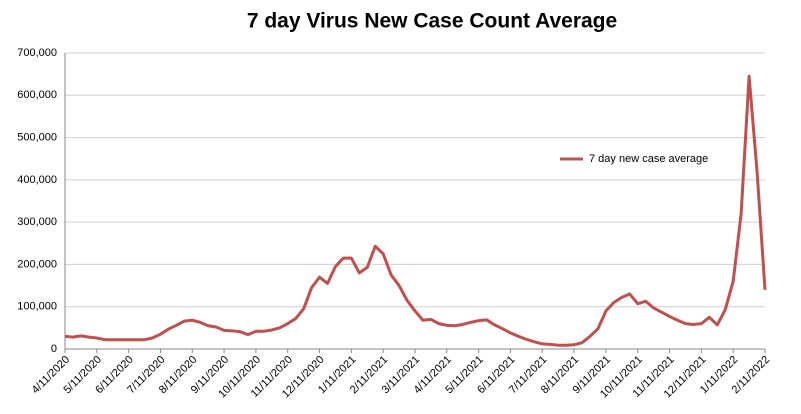 The width and height of the screenshot is (801, 414). What do you see at coordinates (54, 349) in the screenshot?
I see `y-tick-label: 0` at bounding box center [54, 349].